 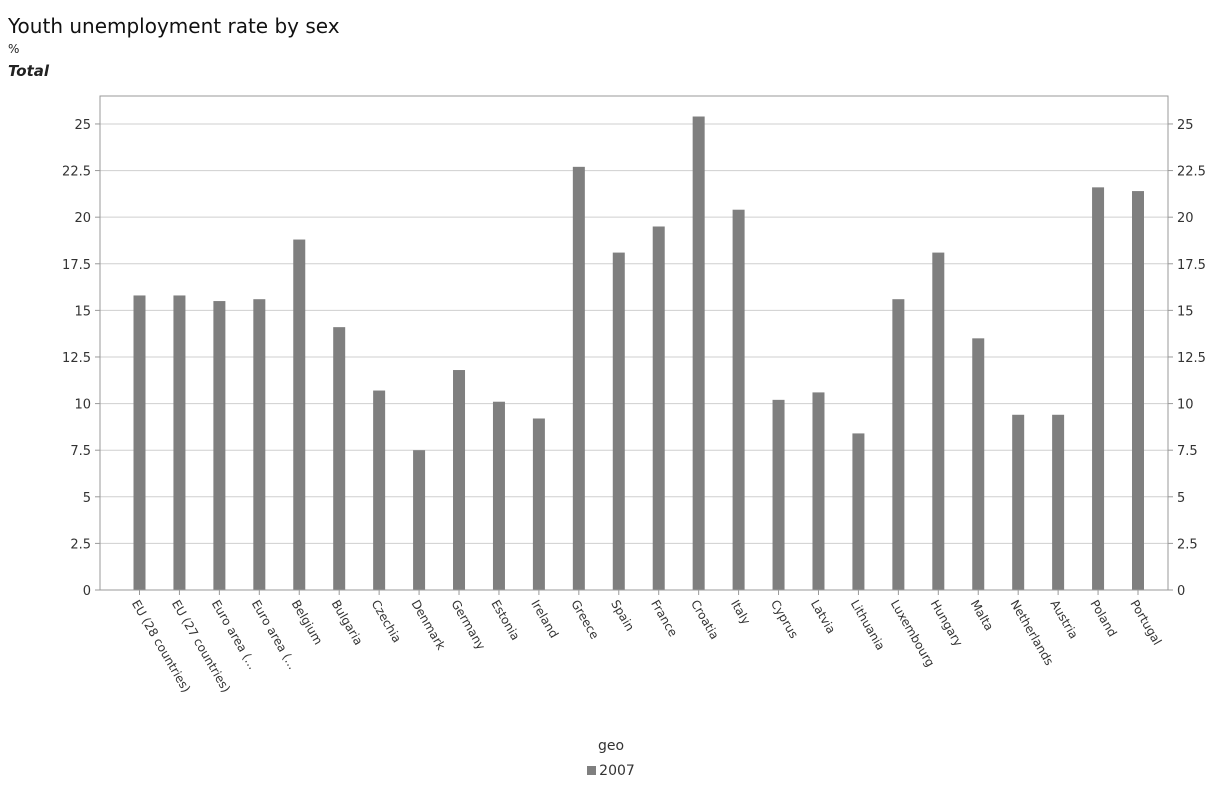 What do you see at coordinates (584, 620) in the screenshot?
I see `x-tick-label: Greece` at bounding box center [584, 620].